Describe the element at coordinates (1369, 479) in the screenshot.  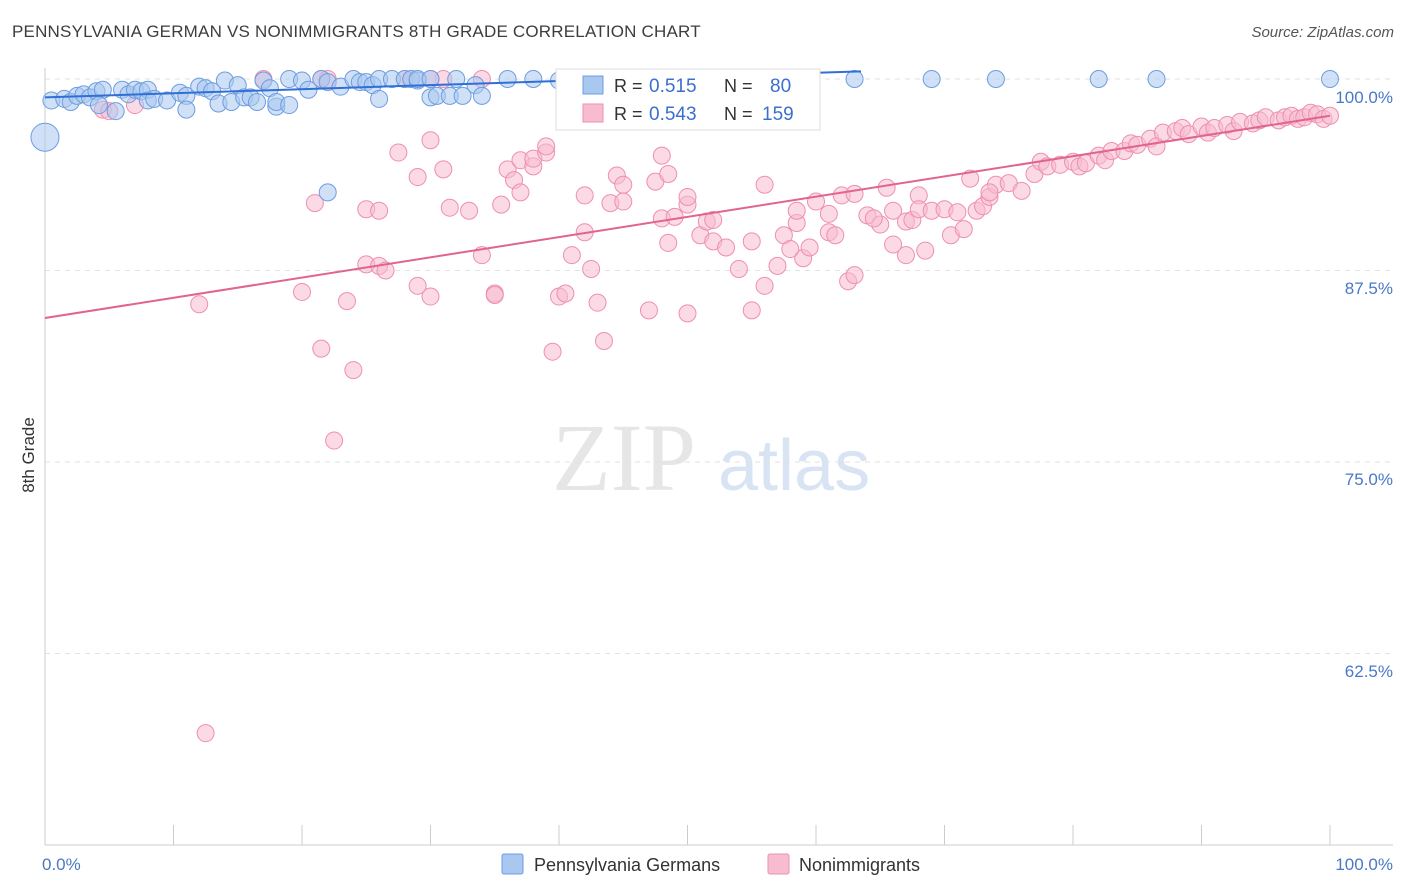
I see `y-tick-label-75: 75.0%` at that location.